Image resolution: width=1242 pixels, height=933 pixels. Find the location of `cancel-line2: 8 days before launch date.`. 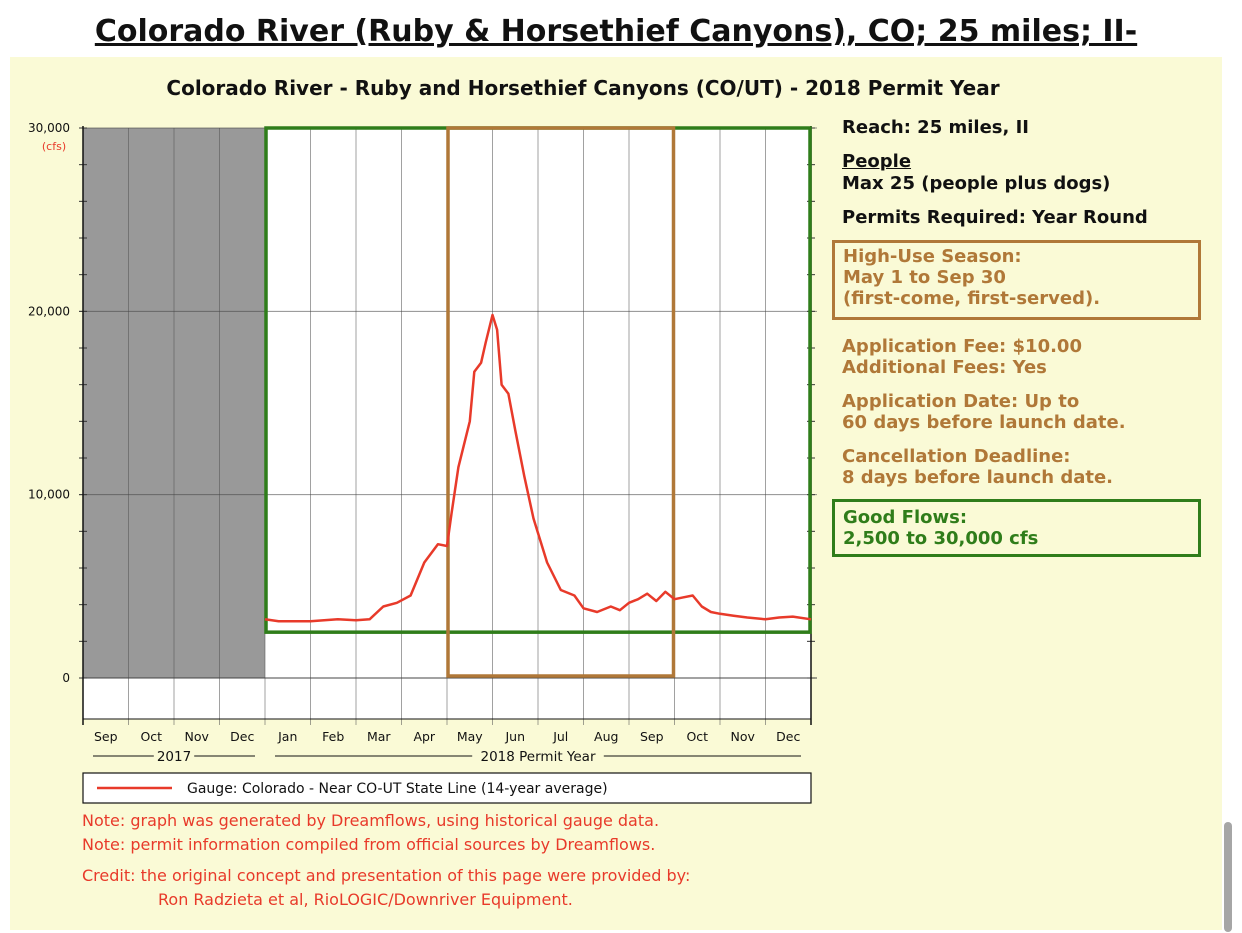

cancel-line2: 8 days before launch date. is located at coordinates (978, 477).